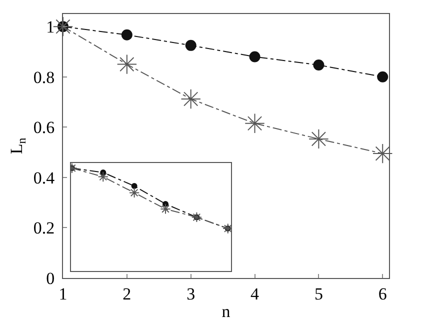  What do you see at coordinates (44, 178) in the screenshot?
I see `y-tick-label: 0.4` at bounding box center [44, 178].